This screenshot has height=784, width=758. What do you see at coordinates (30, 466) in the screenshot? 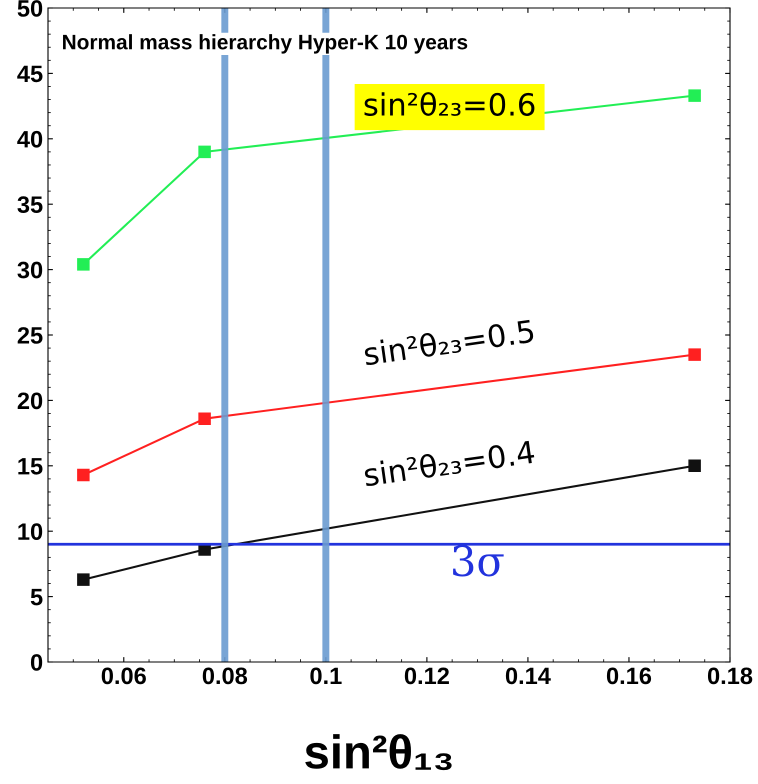
I see `y-tick-label: 15` at bounding box center [30, 466].